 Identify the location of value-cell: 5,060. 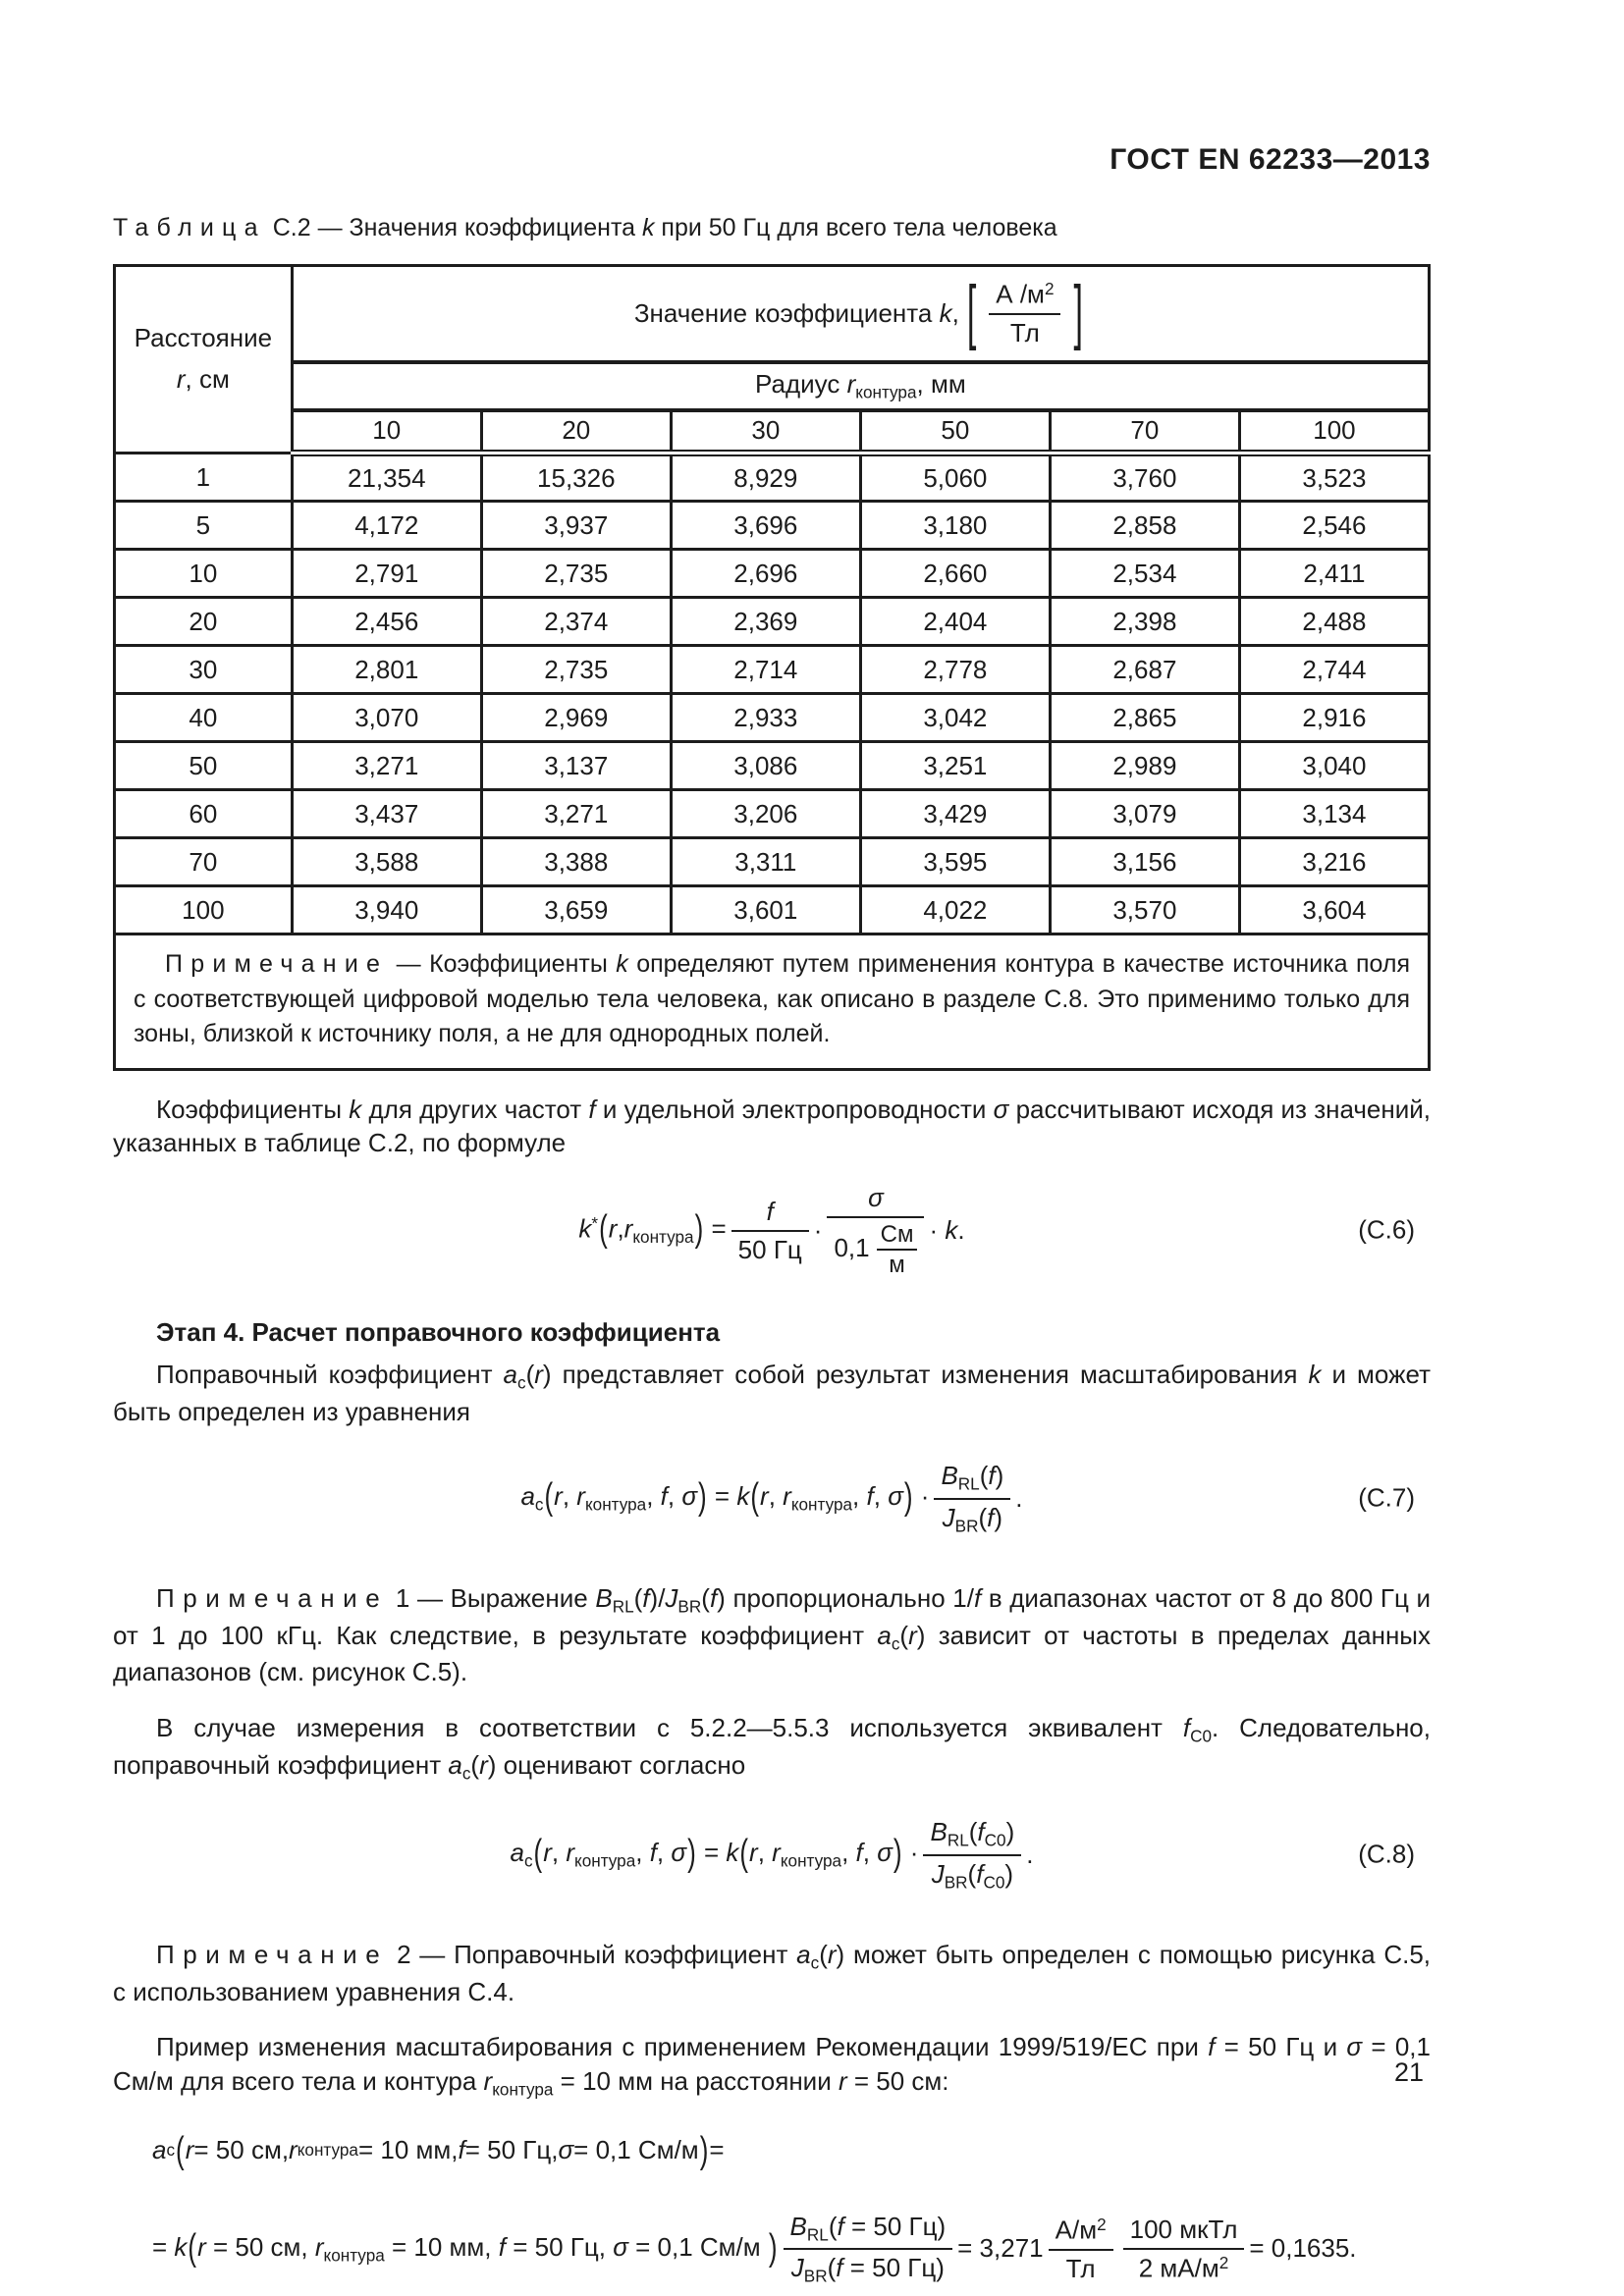
(955, 477).